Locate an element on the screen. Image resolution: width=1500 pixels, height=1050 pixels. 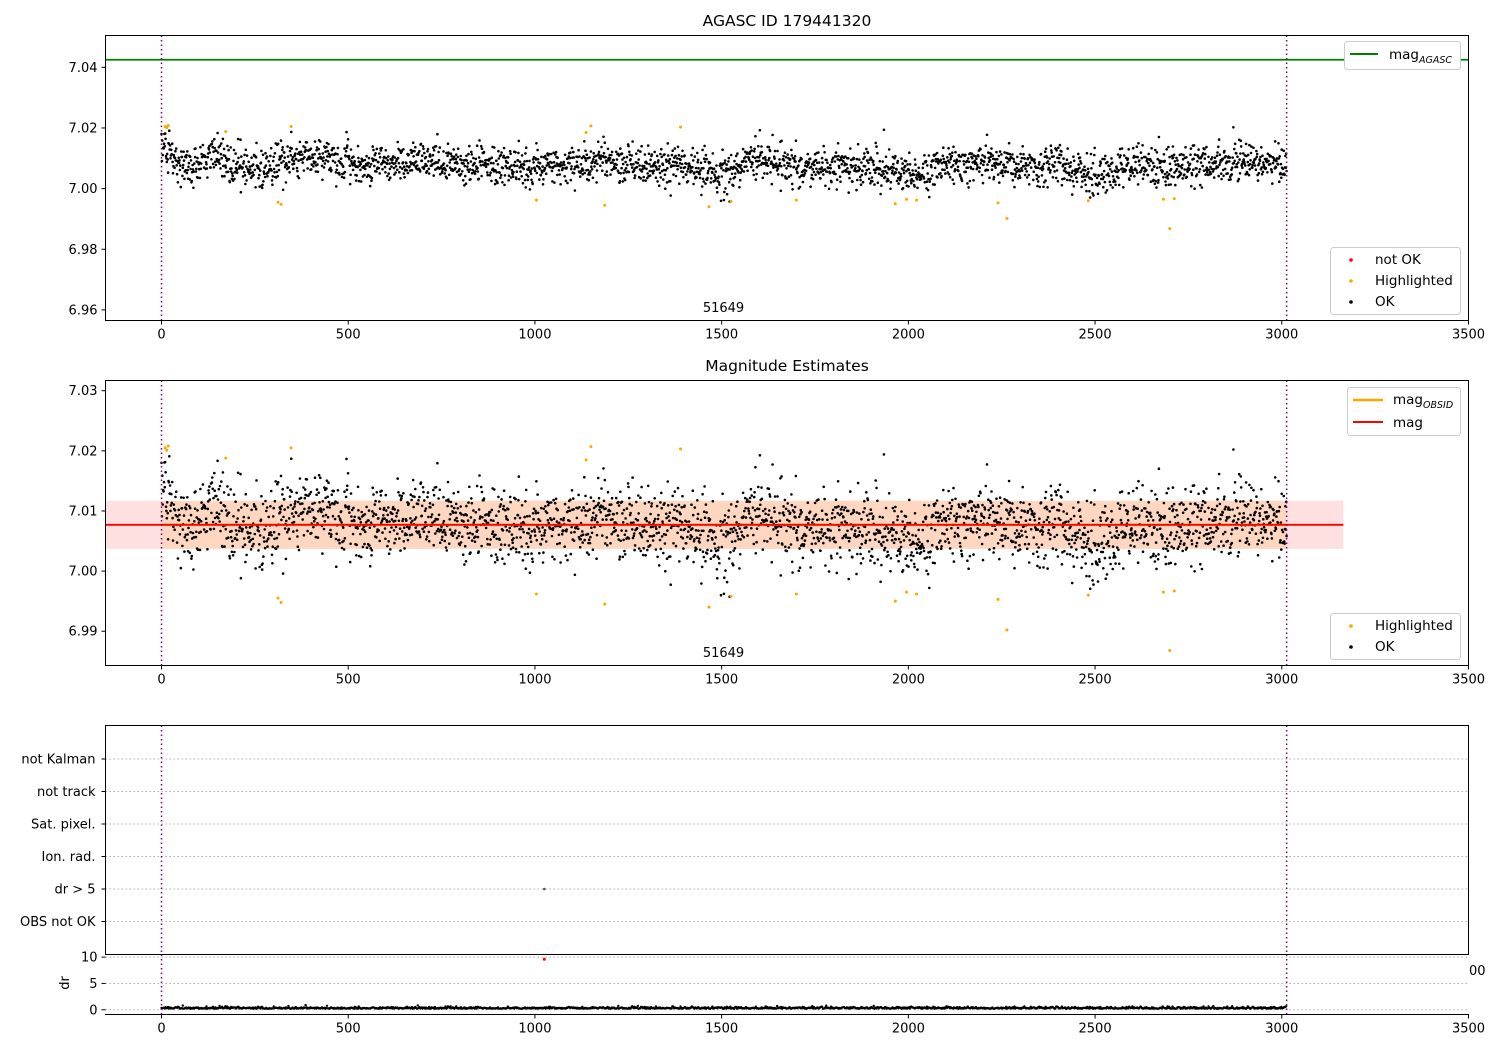
highlighted-point is located at coordinates (917, 200).